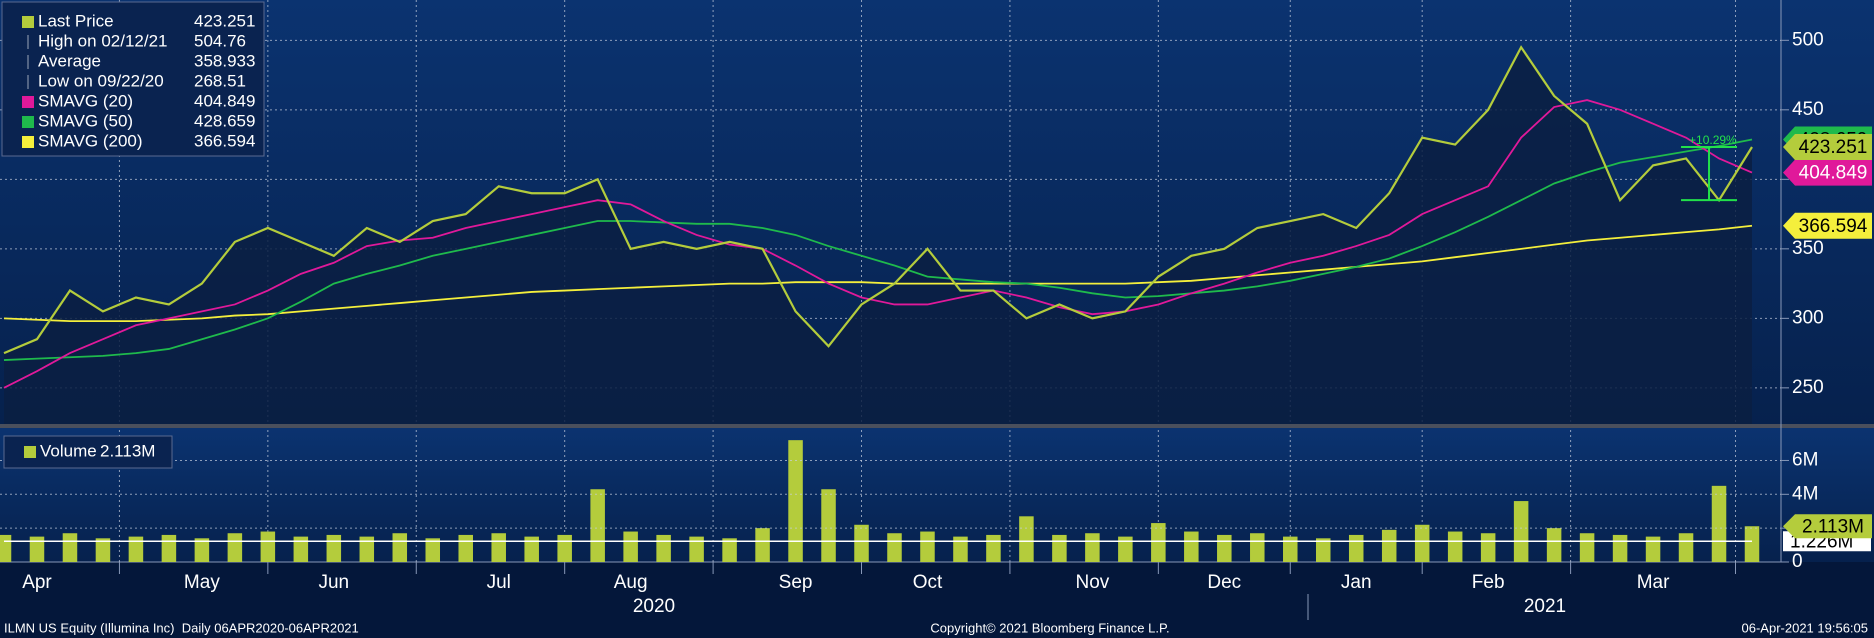  What do you see at coordinates (220, 40) in the screenshot?
I see `legend-value: 504.76` at bounding box center [220, 40].